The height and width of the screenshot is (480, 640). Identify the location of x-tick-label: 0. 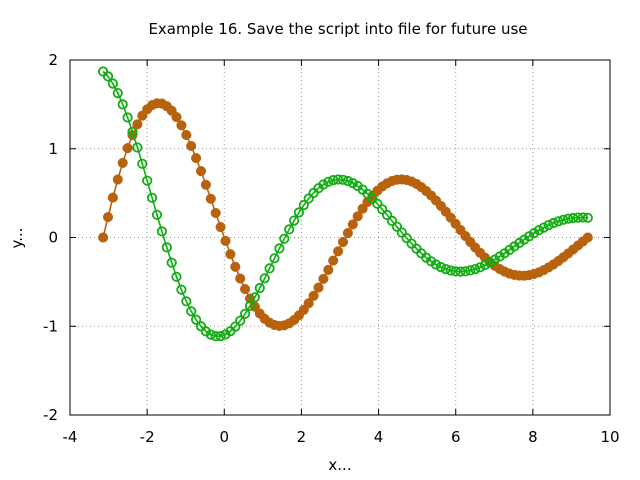
(225, 437).